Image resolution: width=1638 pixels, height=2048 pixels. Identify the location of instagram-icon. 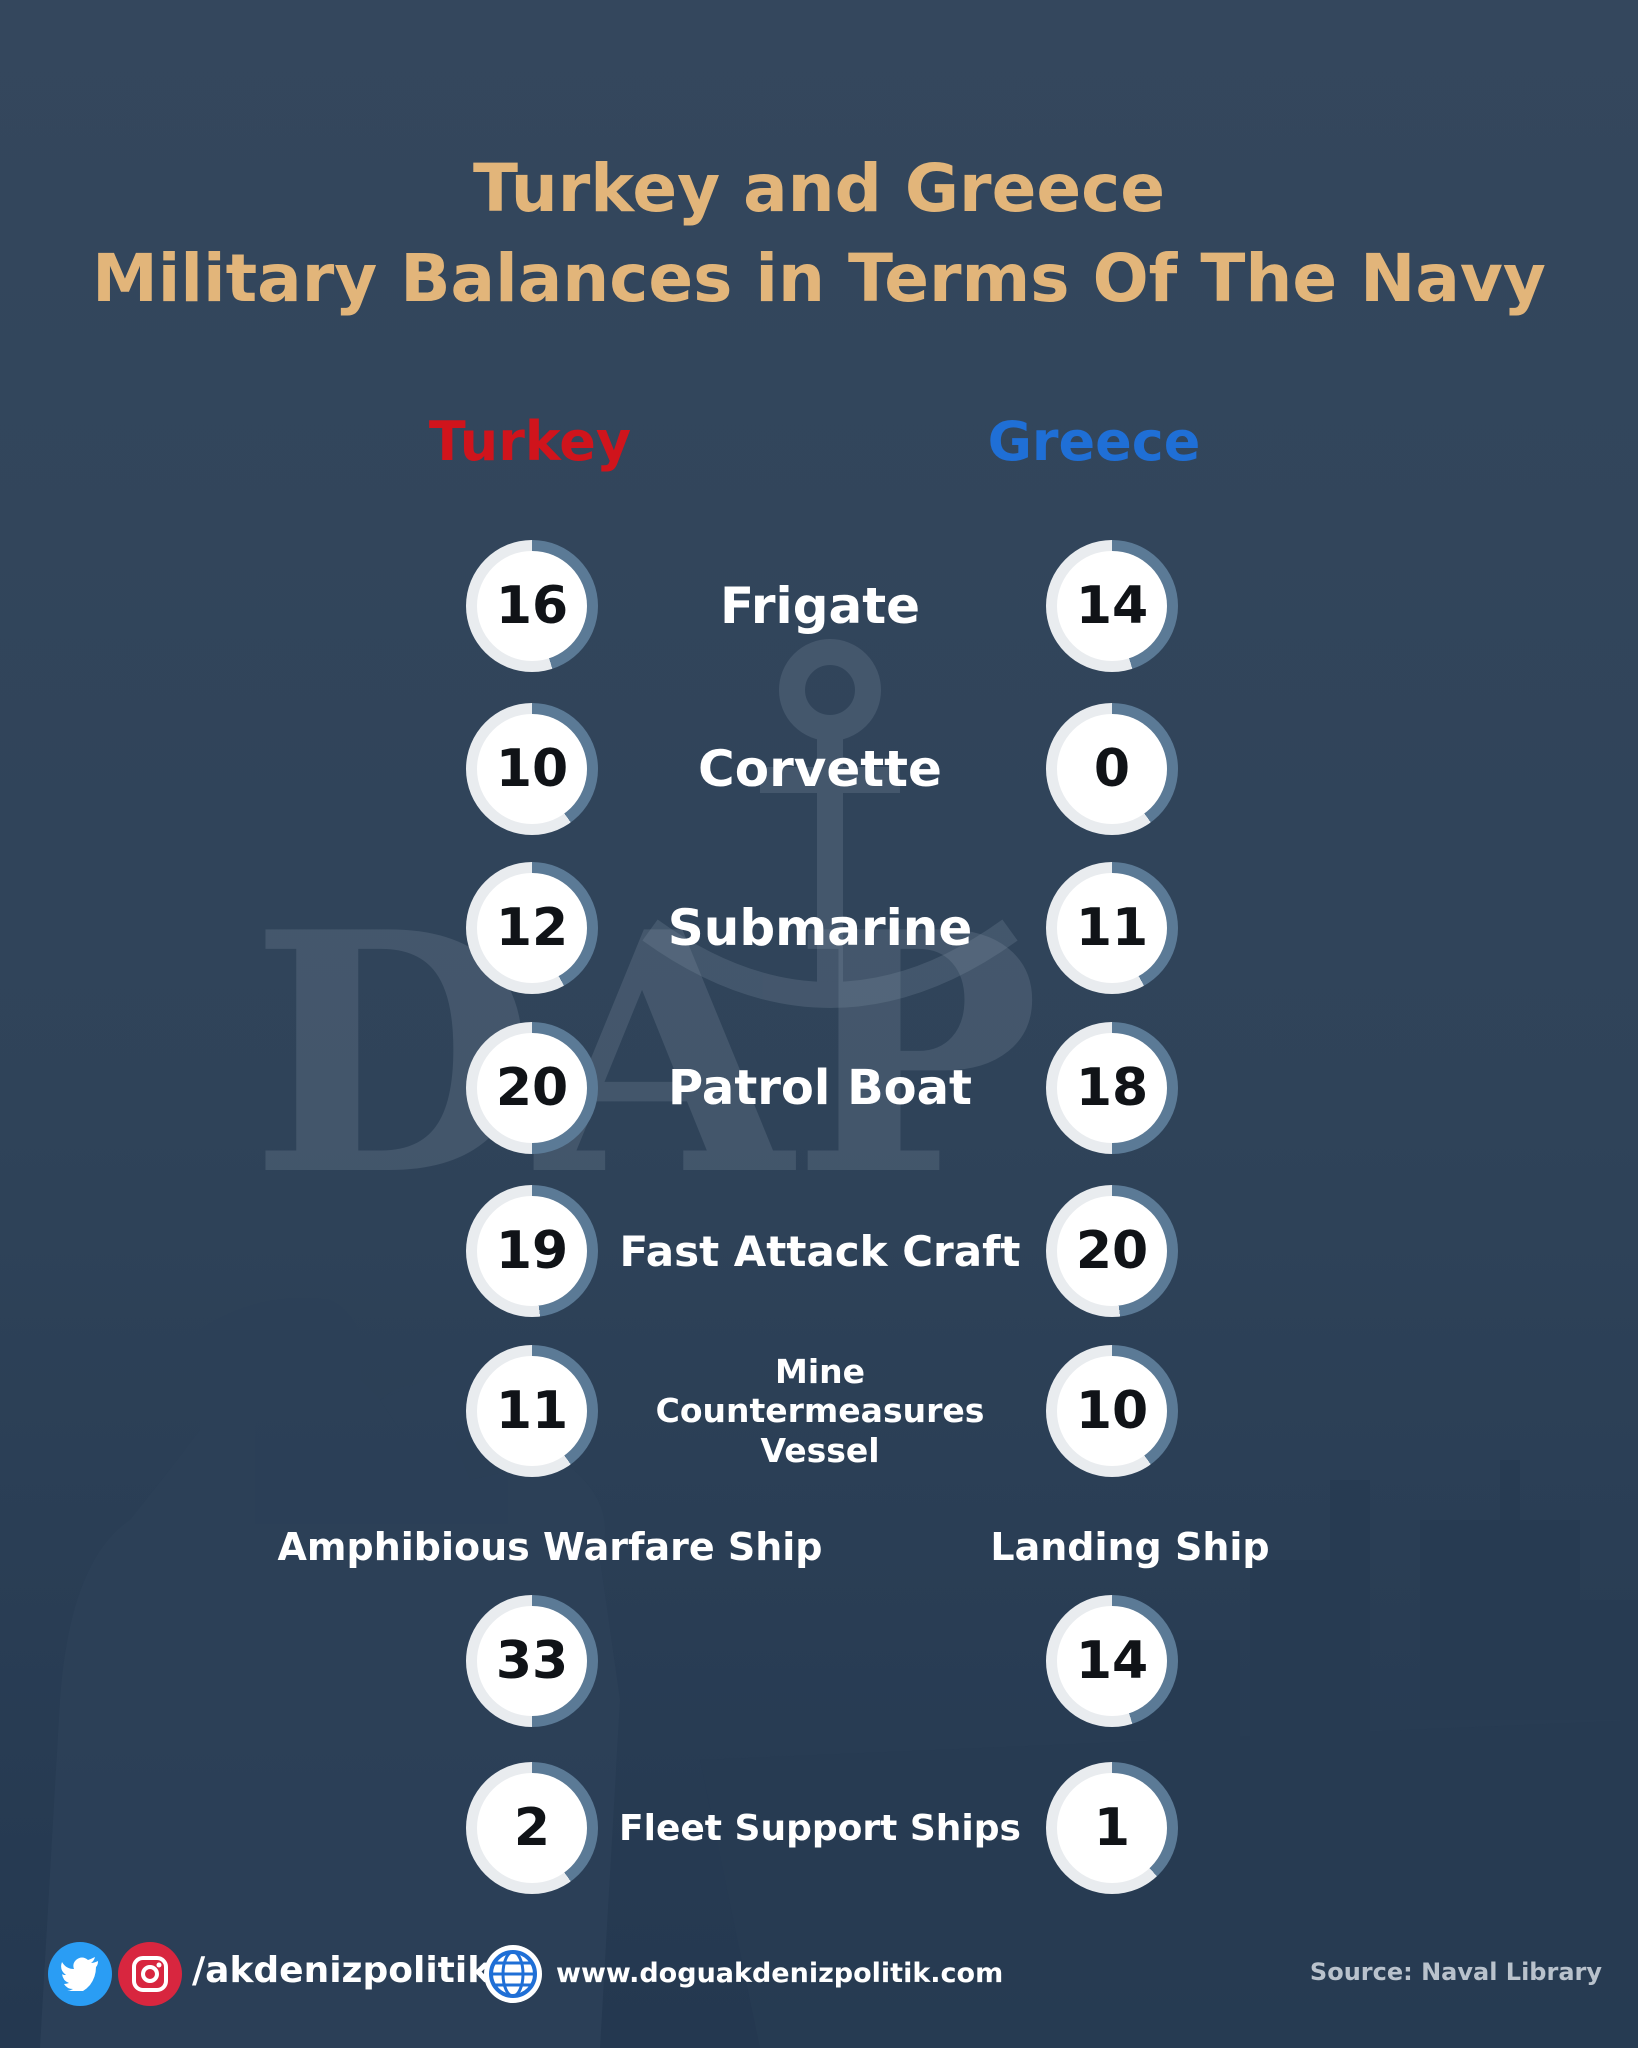
(150, 1974).